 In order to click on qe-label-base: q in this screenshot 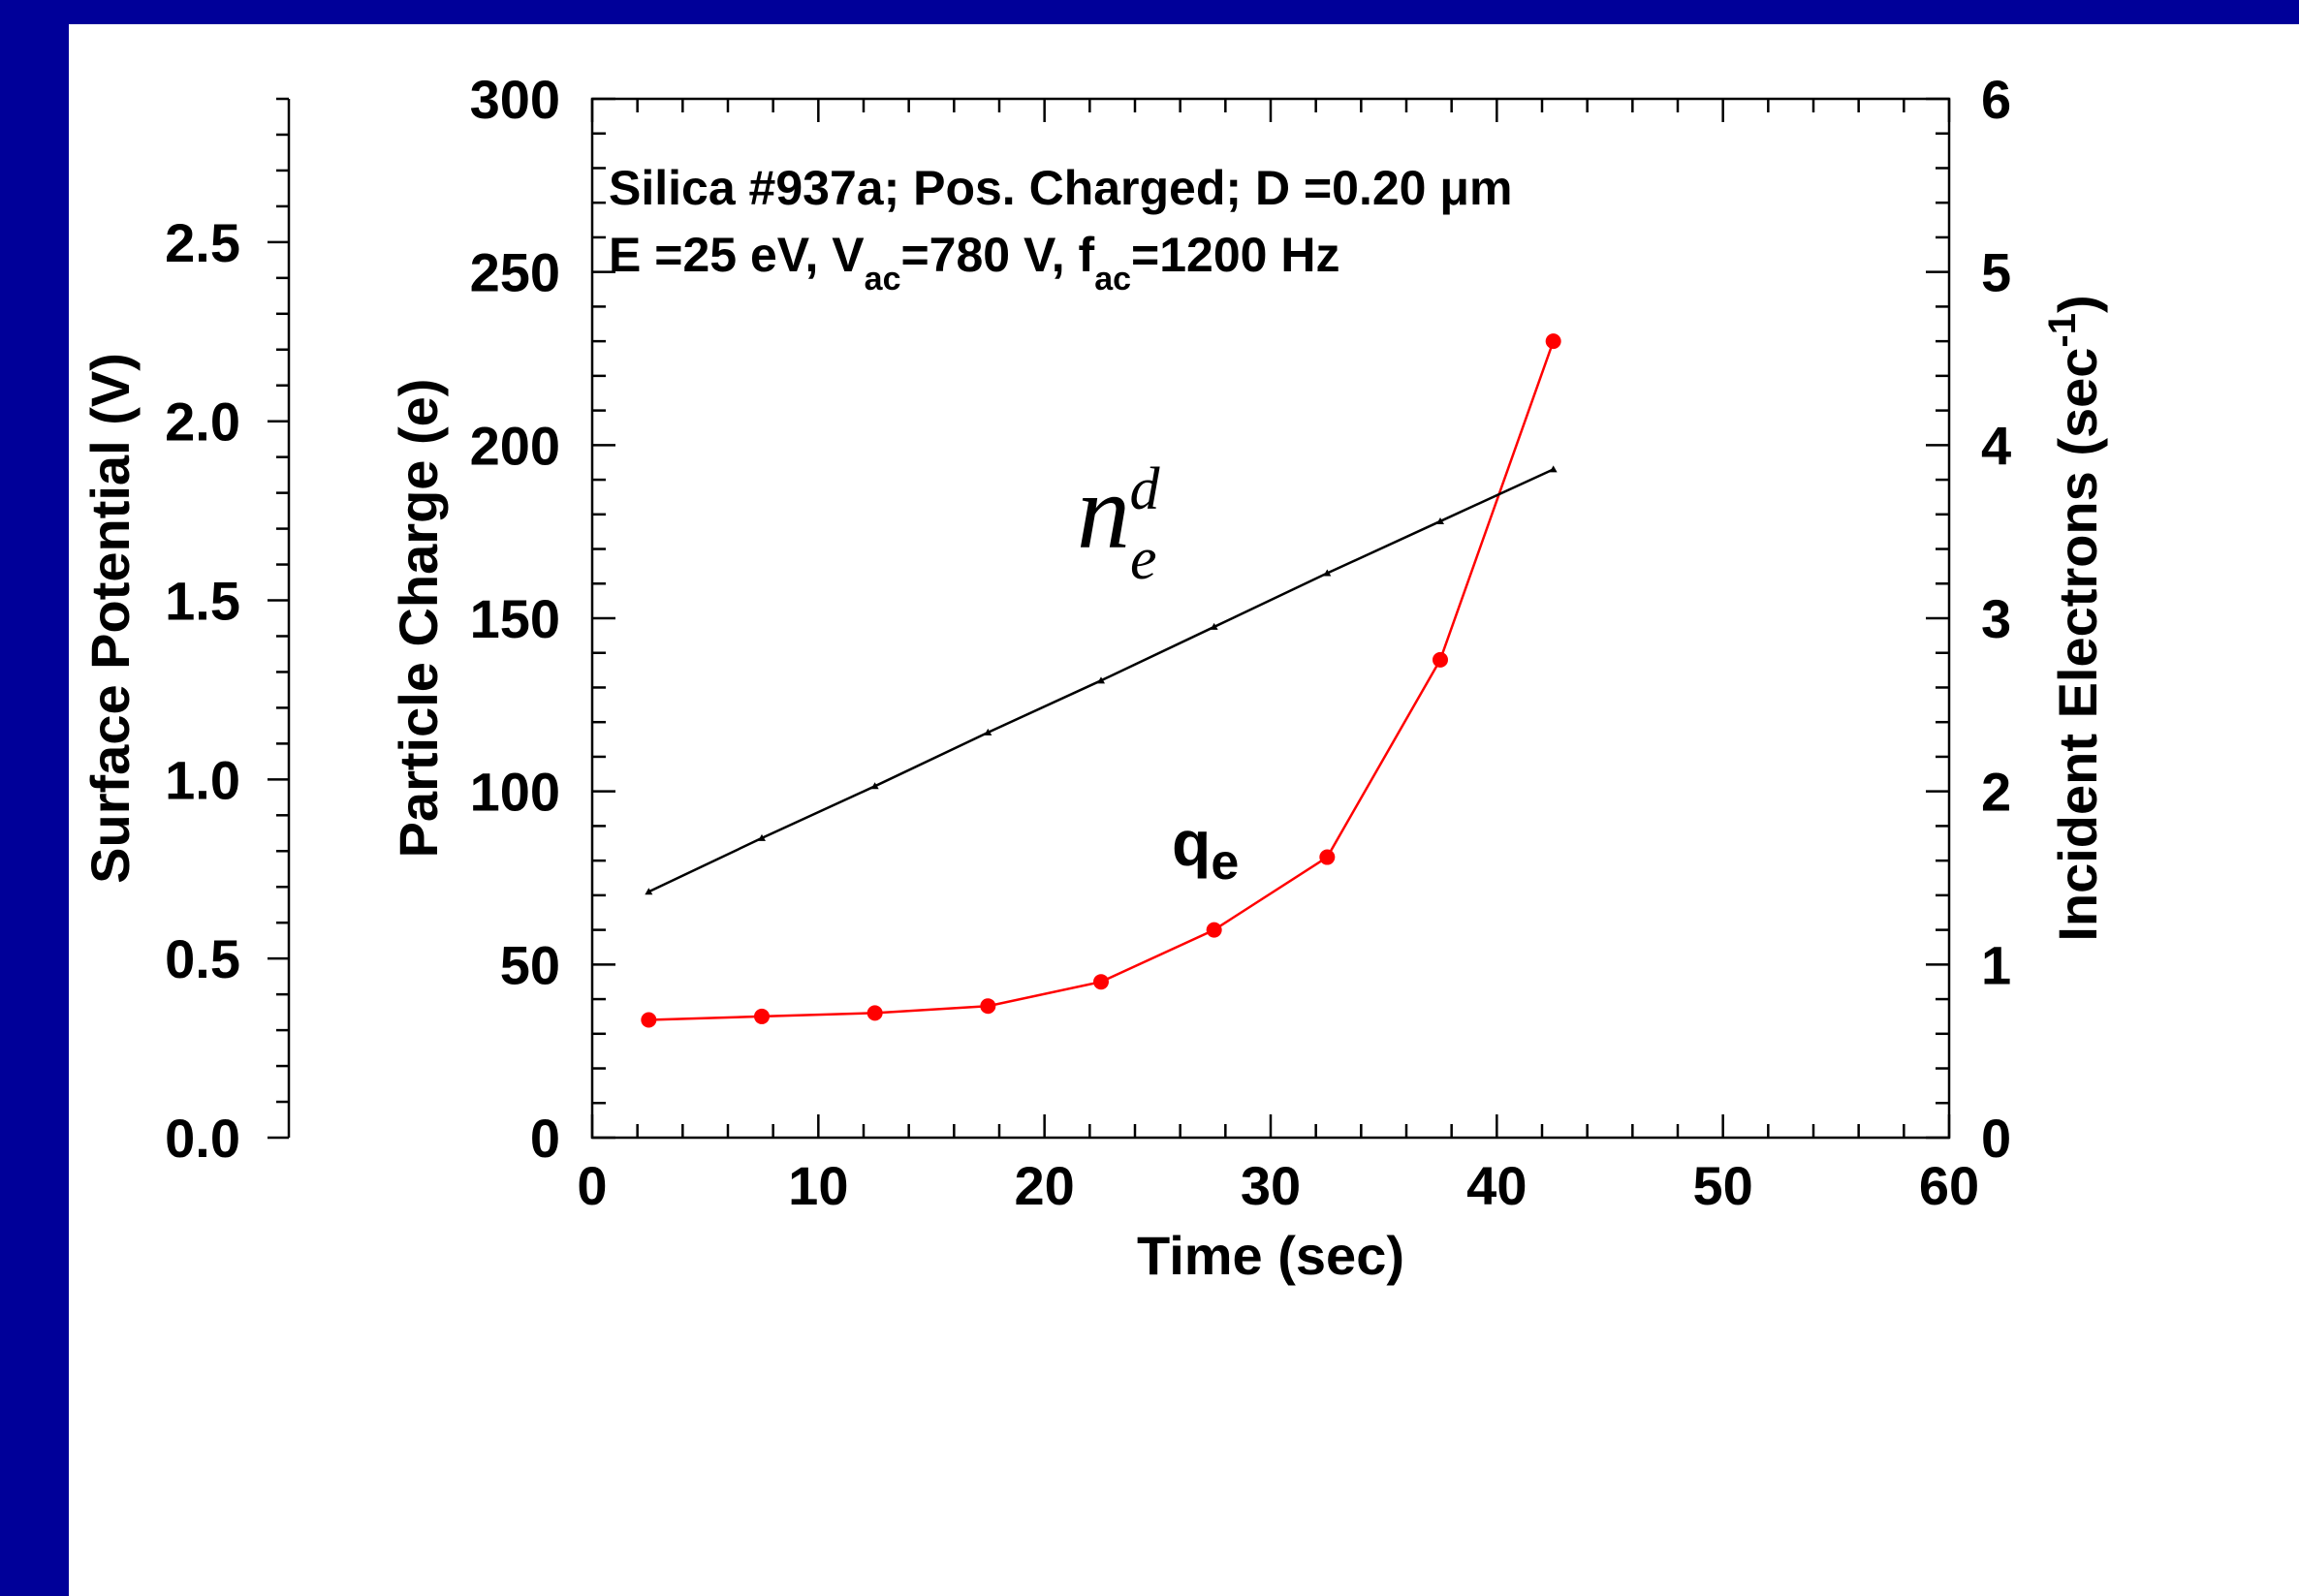, I will do `click(1191, 843)`.